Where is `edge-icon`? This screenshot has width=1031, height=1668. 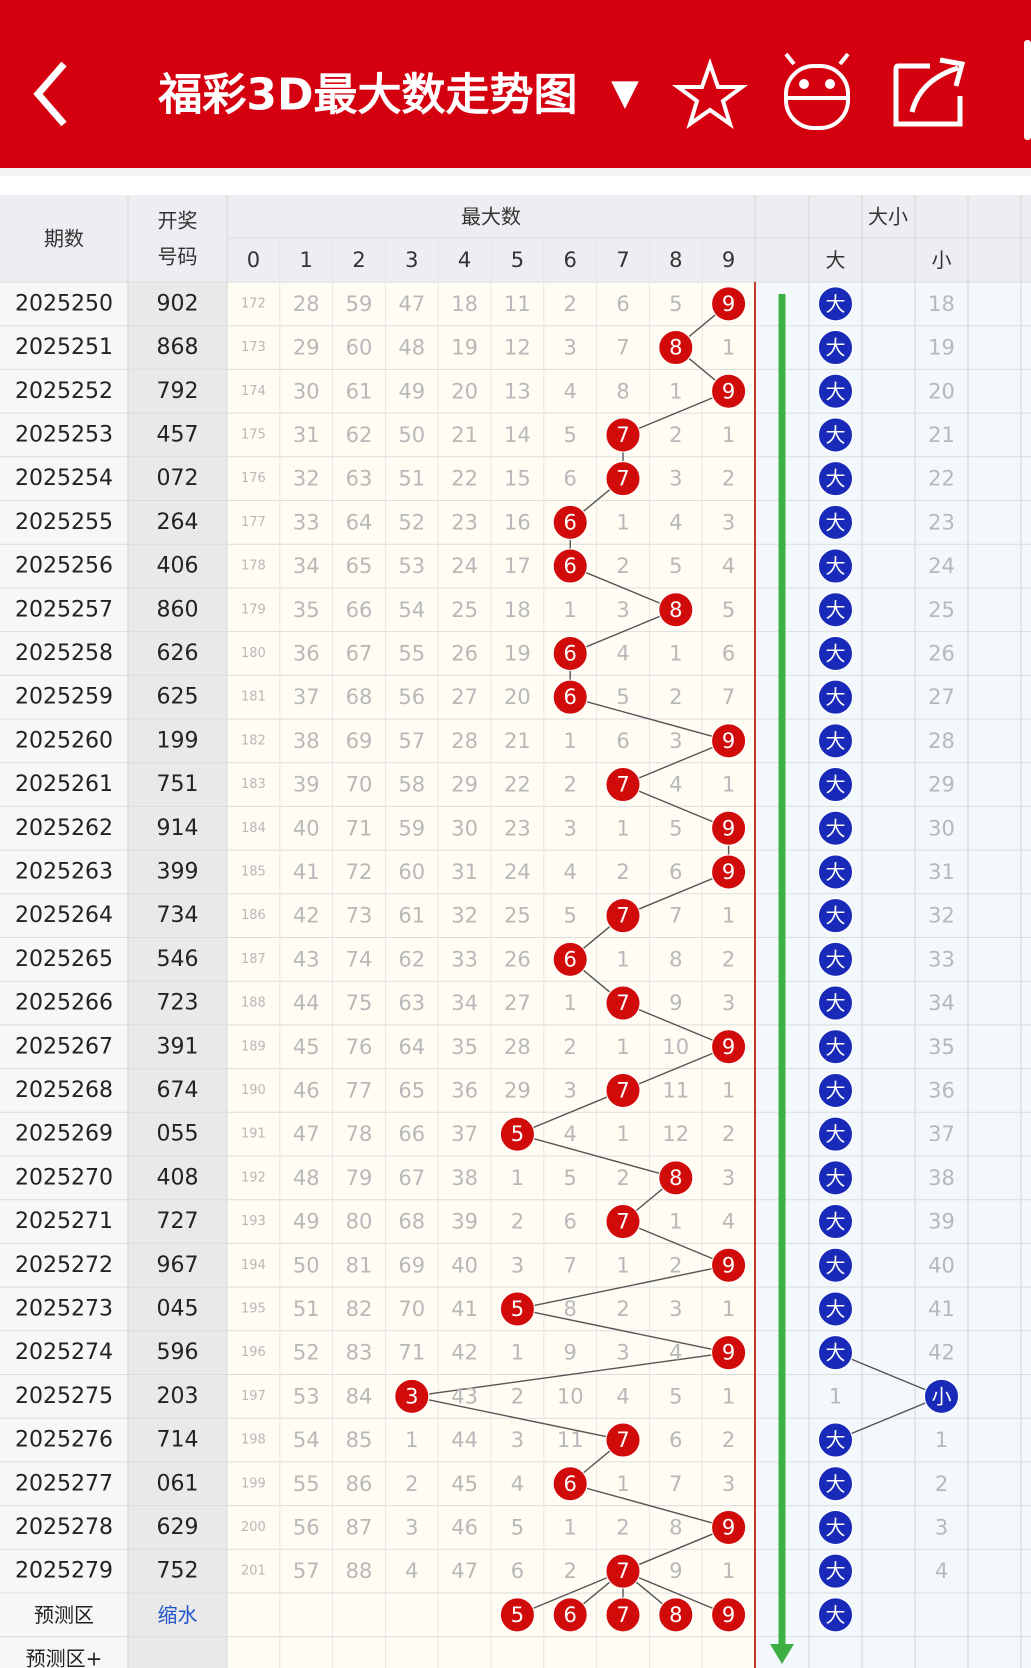
edge-icon is located at coordinates (1027, 90).